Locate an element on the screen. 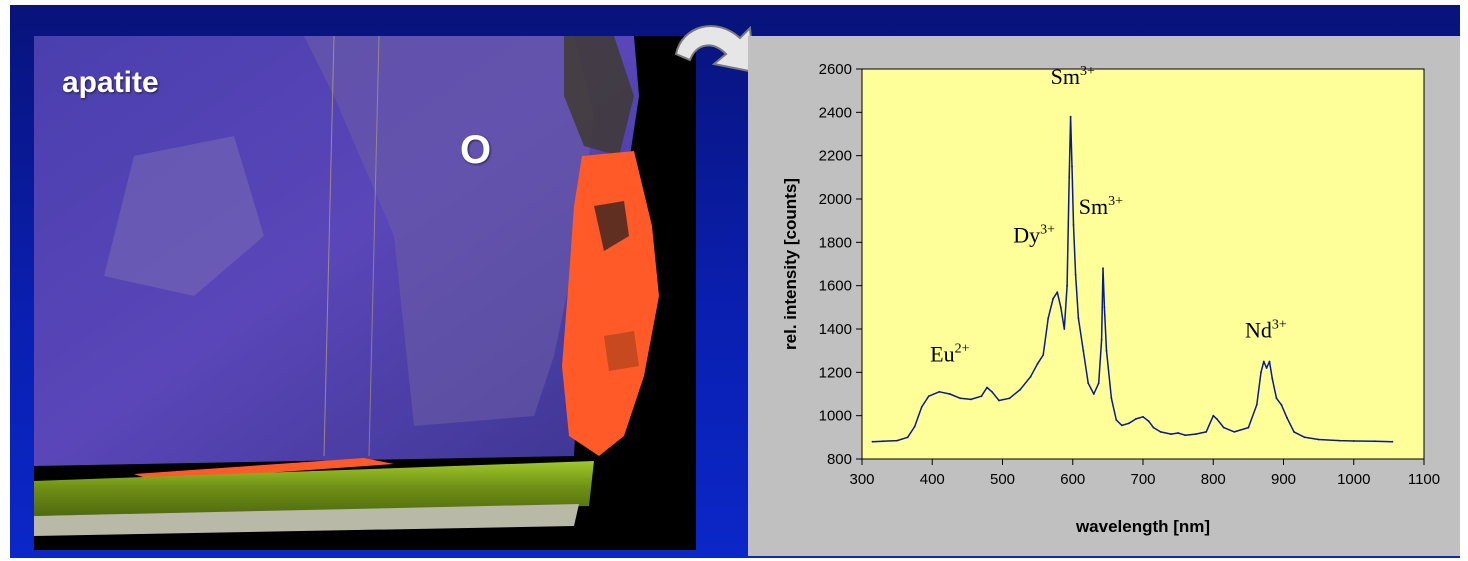  mineral-label: apatite is located at coordinates (110, 82).